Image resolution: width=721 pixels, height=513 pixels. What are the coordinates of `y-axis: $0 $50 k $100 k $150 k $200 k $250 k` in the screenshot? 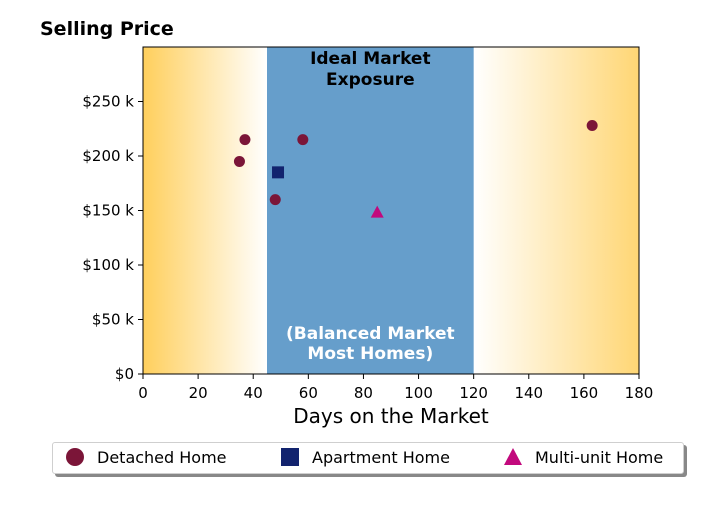 It's located at (112, 238).